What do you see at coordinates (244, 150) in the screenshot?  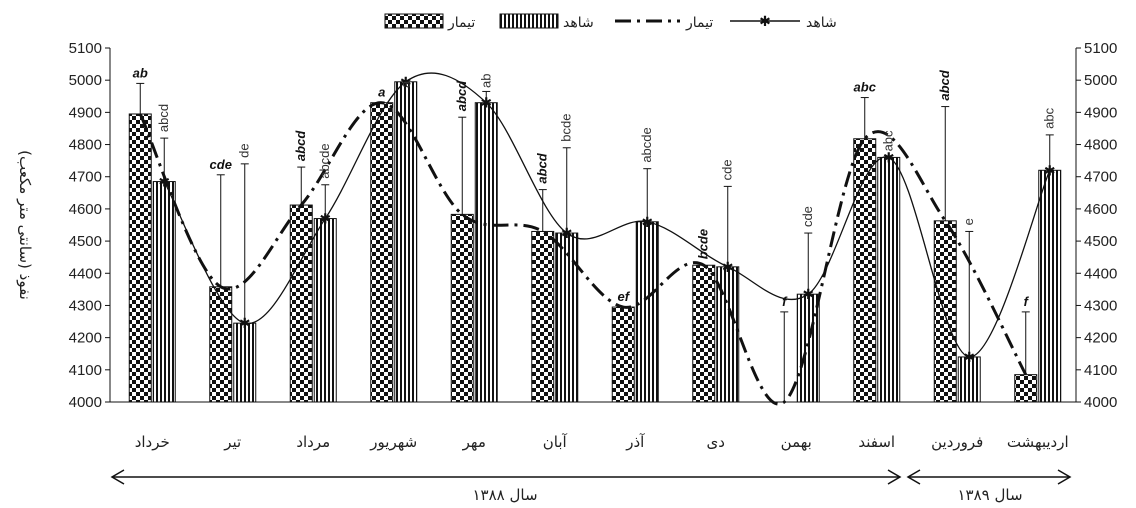 I see `control-bar-label: de` at bounding box center [244, 150].